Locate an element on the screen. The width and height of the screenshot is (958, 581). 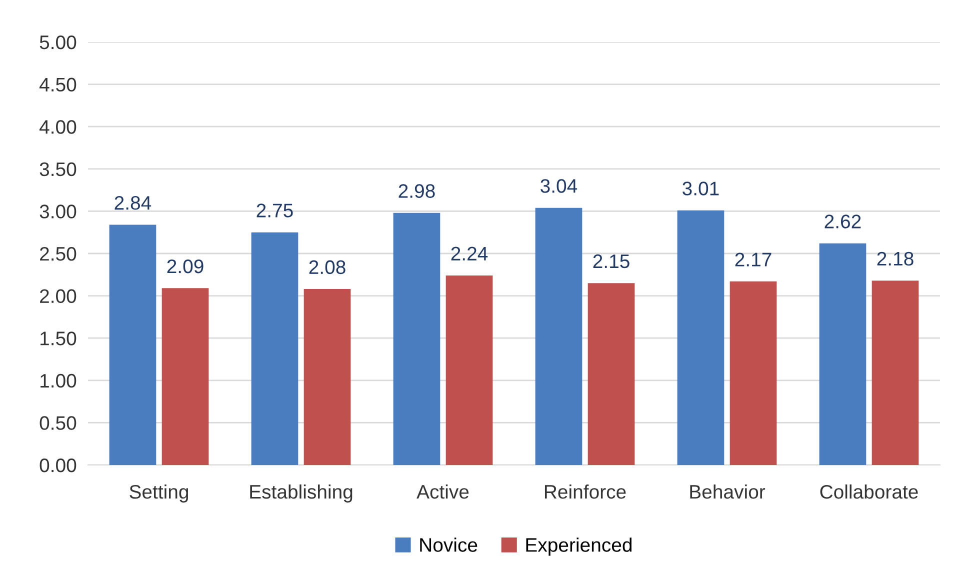
legend-label: Experienced is located at coordinates (579, 547).